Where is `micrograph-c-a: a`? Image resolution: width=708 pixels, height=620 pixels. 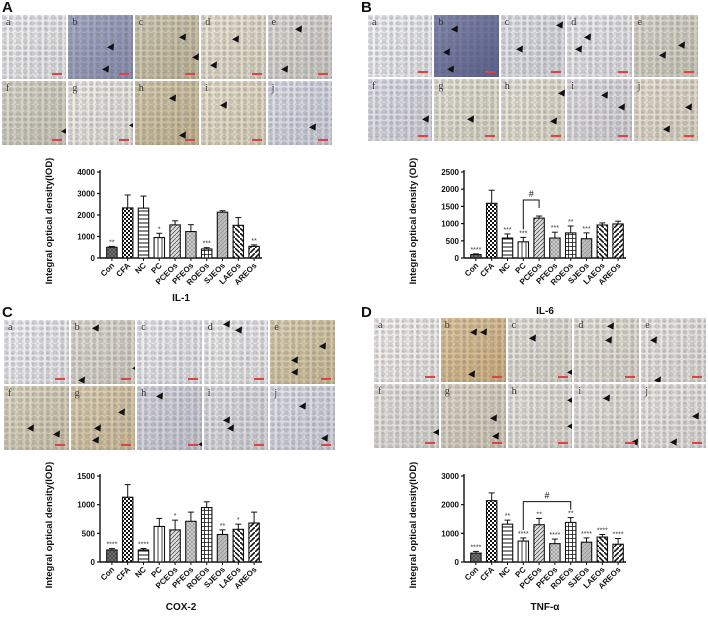 micrograph-c-a: a is located at coordinates (36, 352).